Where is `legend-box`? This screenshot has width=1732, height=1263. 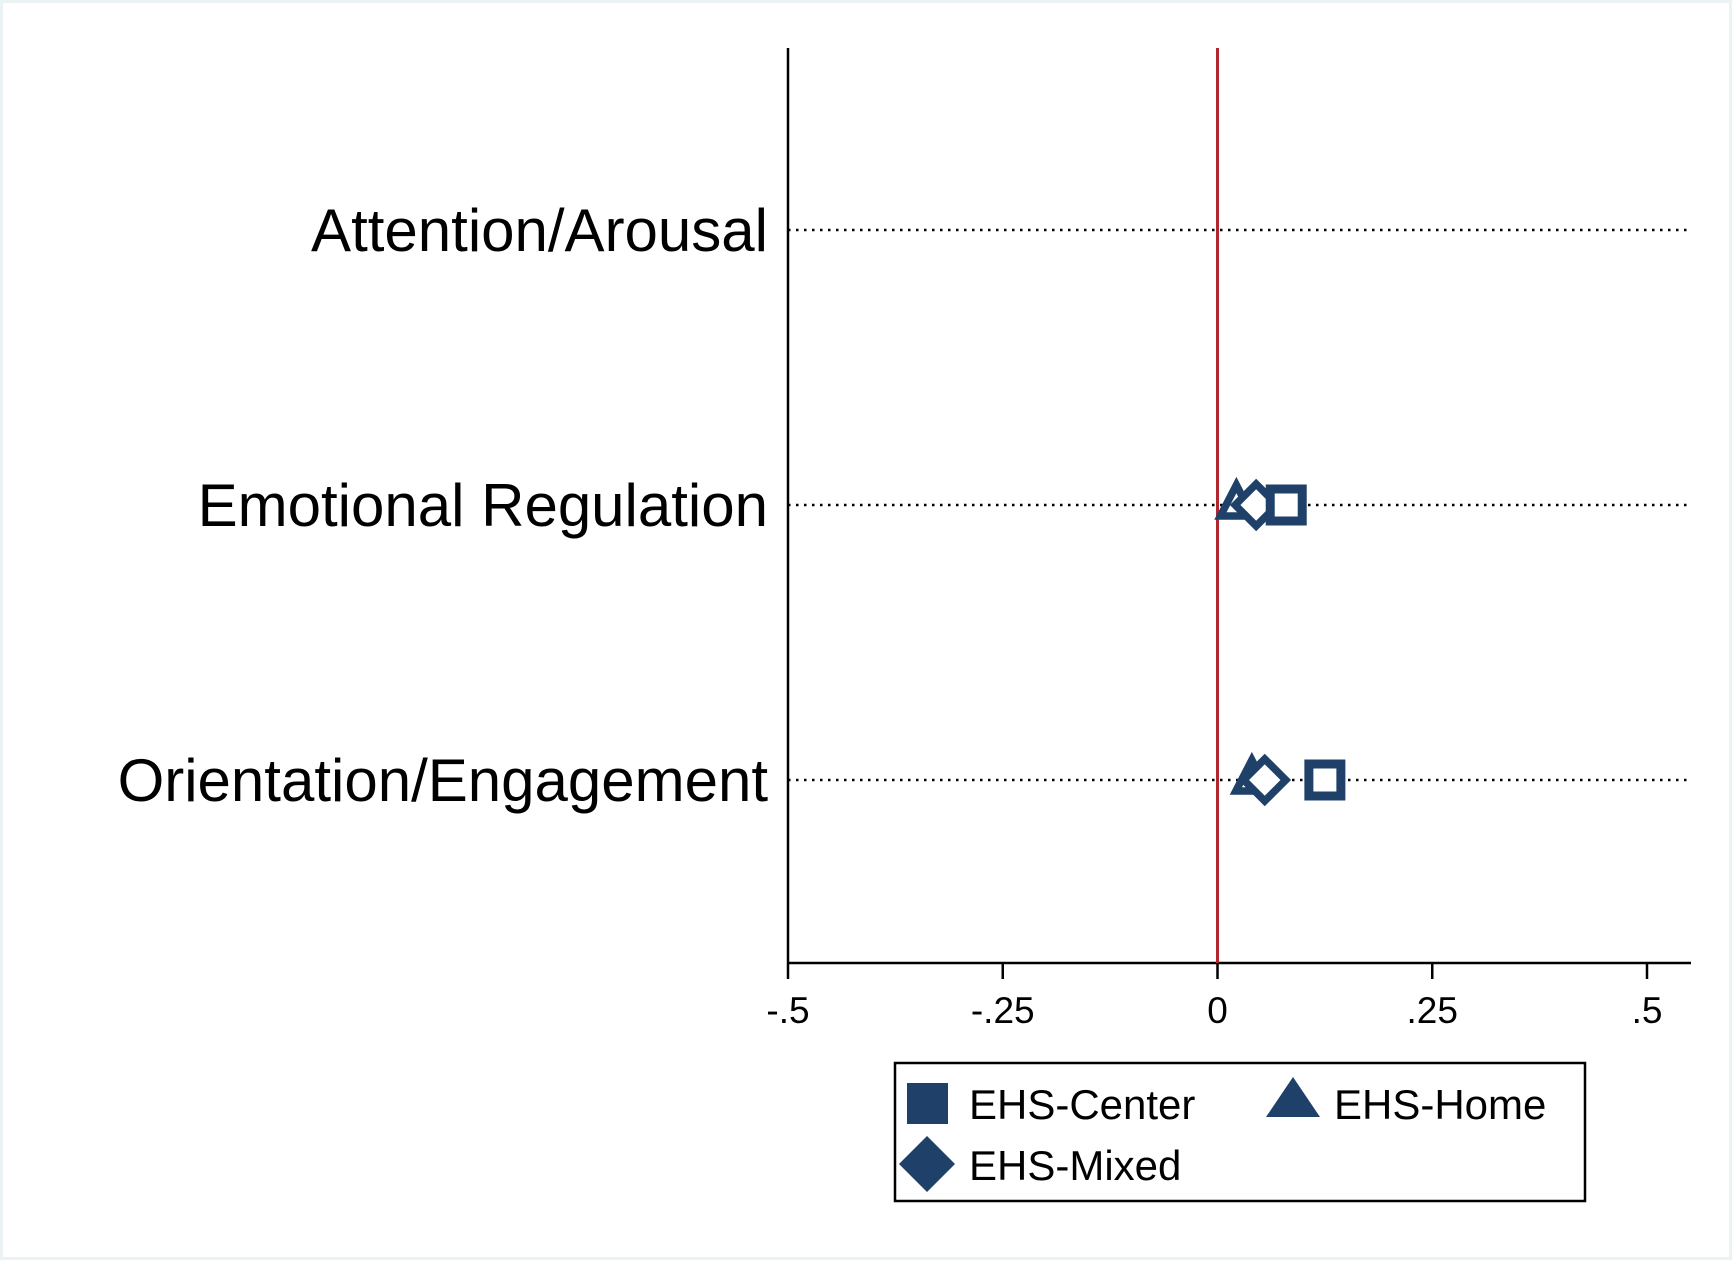 legend-box is located at coordinates (1240, 1132).